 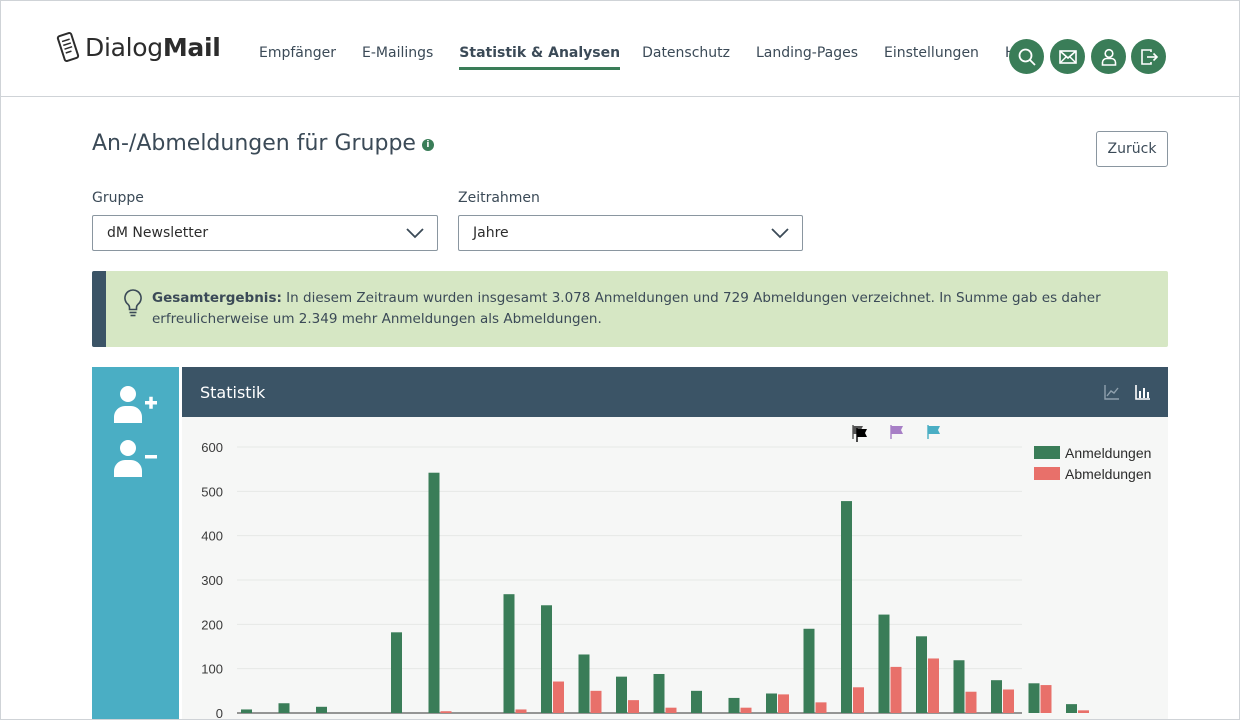 I want to click on flag-purple-icon, so click(x=896, y=432).